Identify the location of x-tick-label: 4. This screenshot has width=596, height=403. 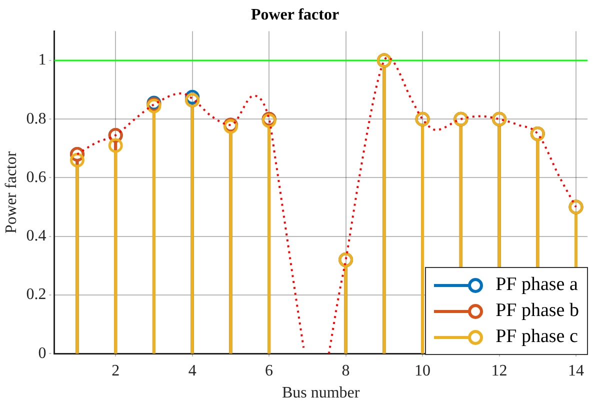
(192, 371).